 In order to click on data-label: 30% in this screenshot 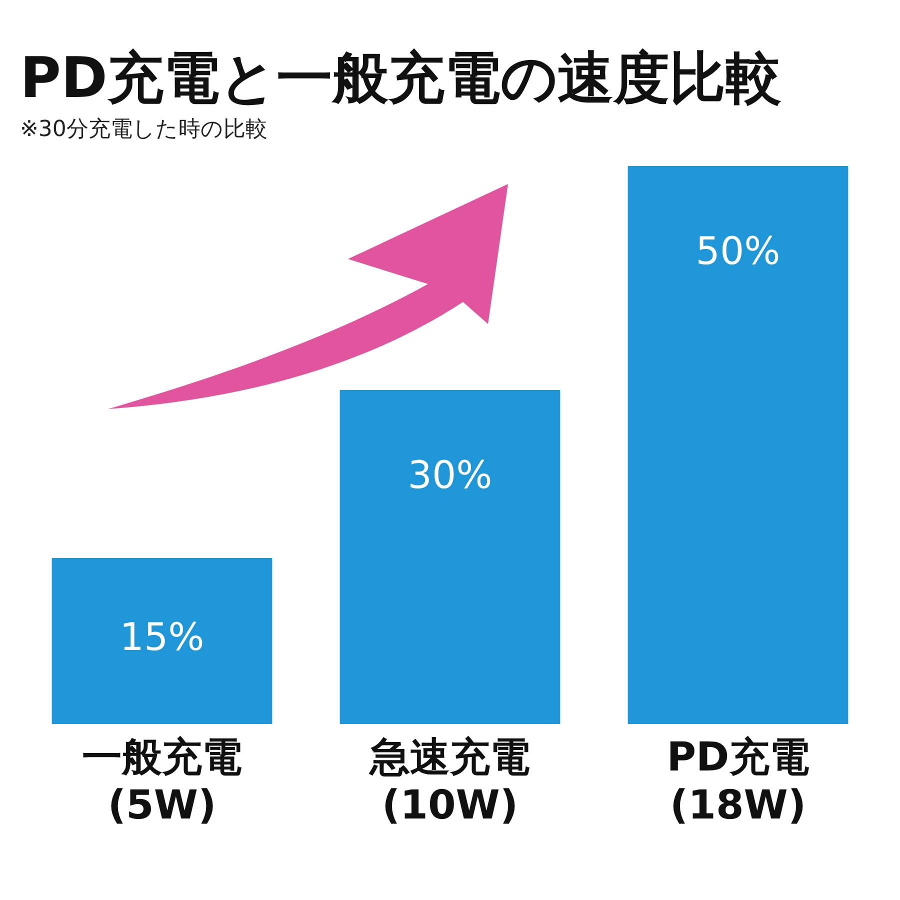, I will do `click(450, 474)`.